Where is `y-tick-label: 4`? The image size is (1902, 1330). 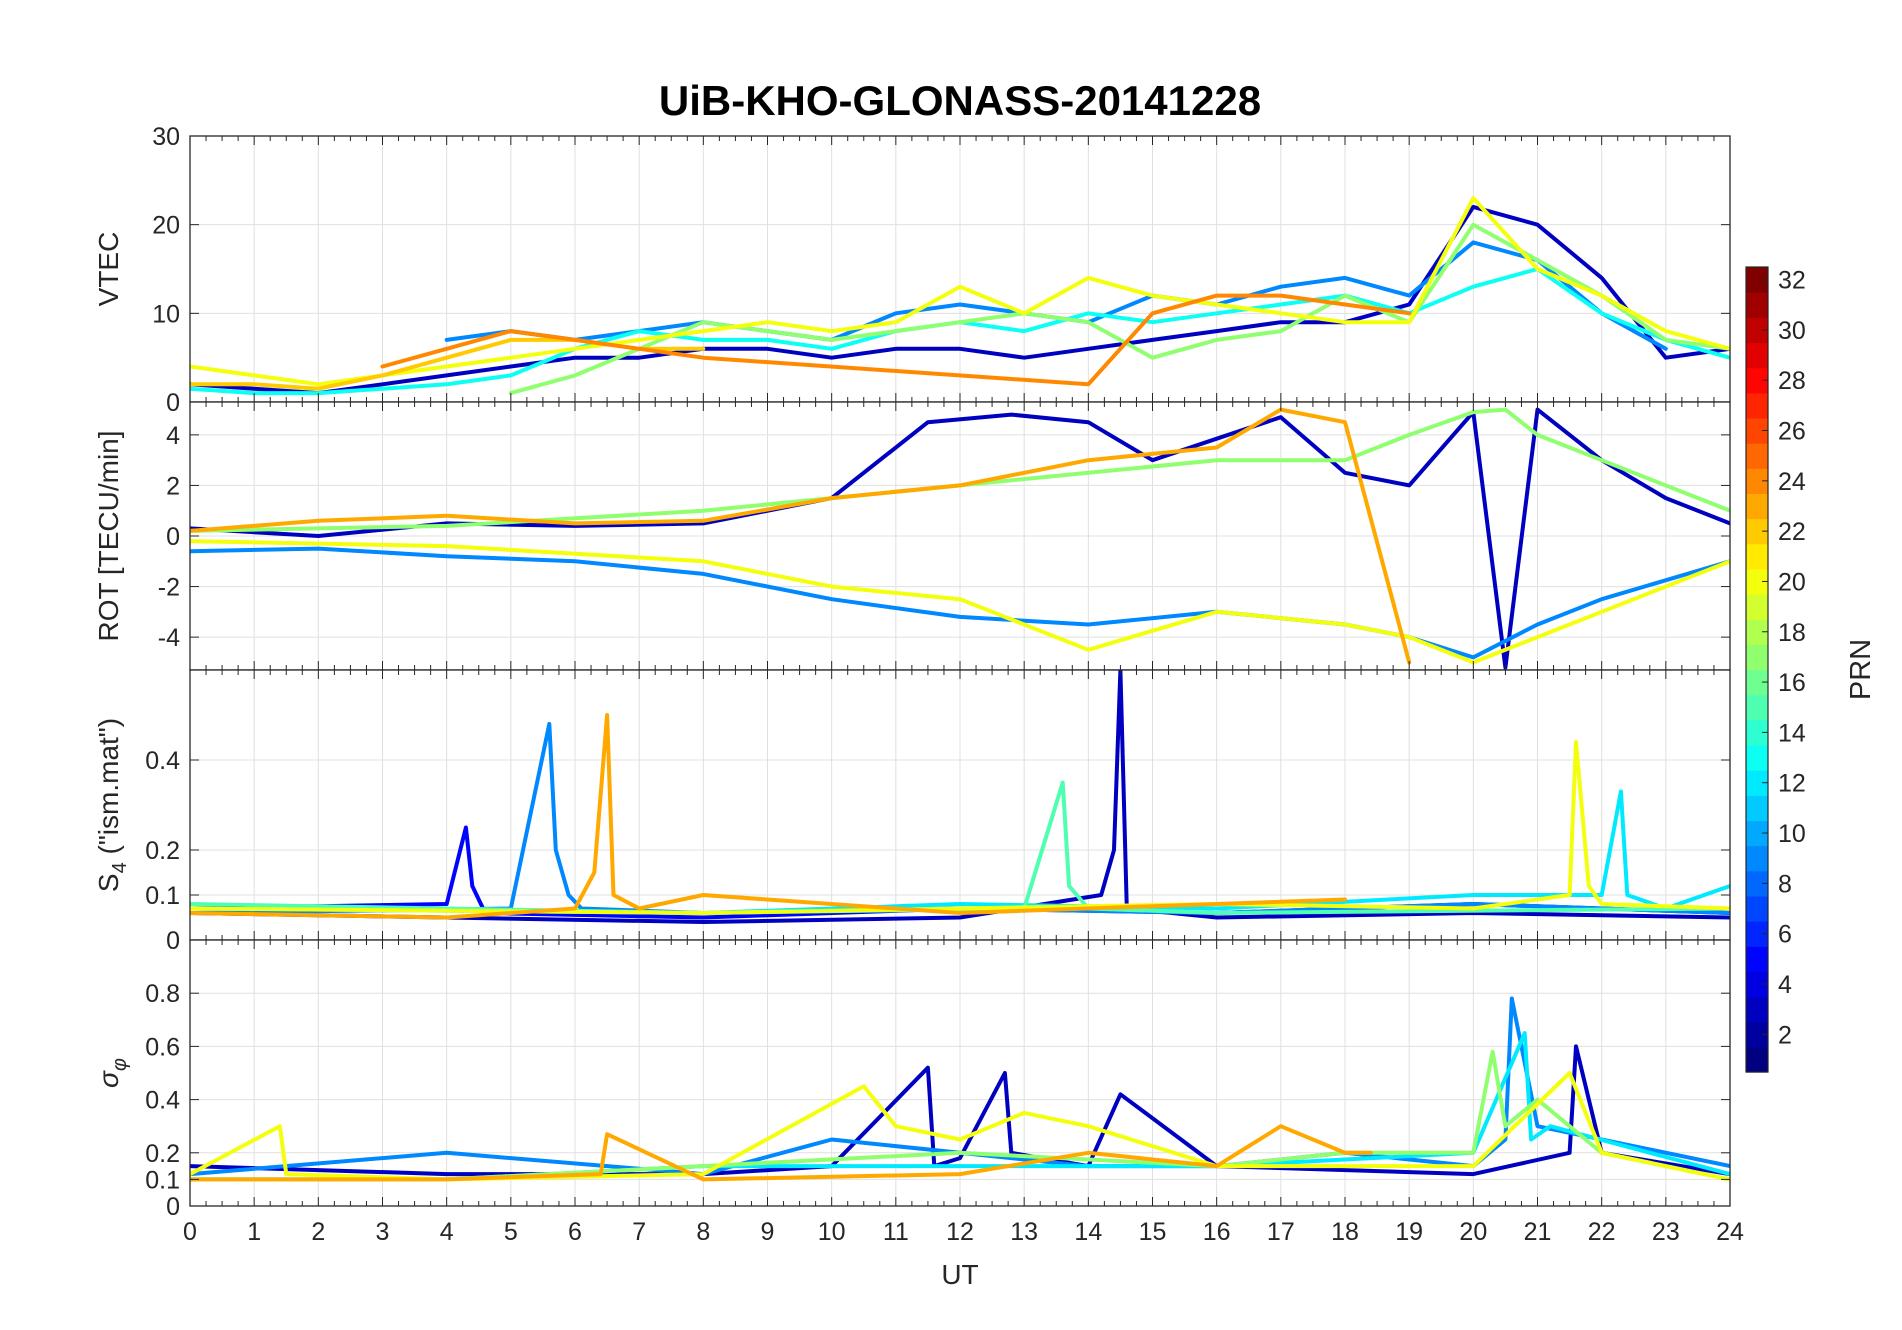 y-tick-label: 4 is located at coordinates (173, 436).